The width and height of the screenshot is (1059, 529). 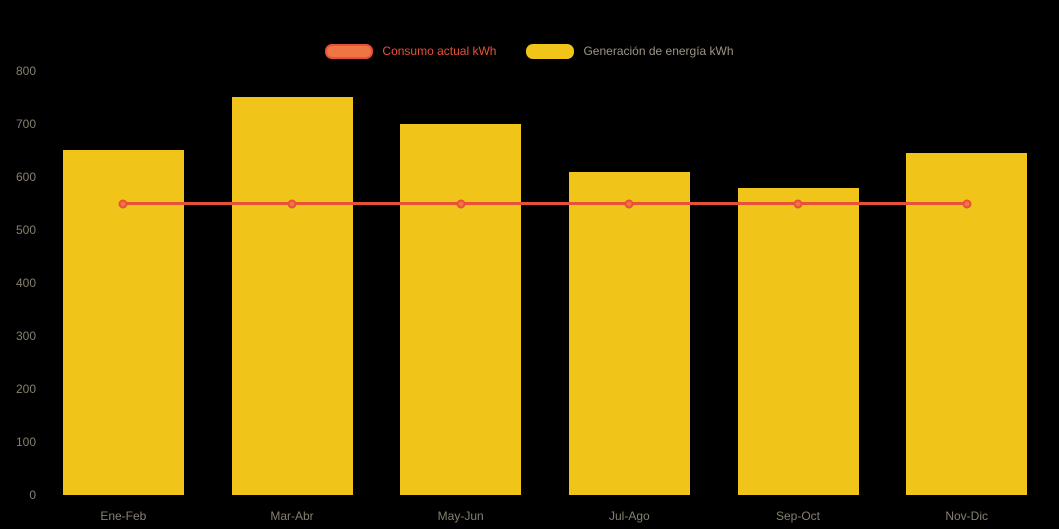 What do you see at coordinates (25, 177) in the screenshot?
I see `y-axis-tick-label: 600` at bounding box center [25, 177].